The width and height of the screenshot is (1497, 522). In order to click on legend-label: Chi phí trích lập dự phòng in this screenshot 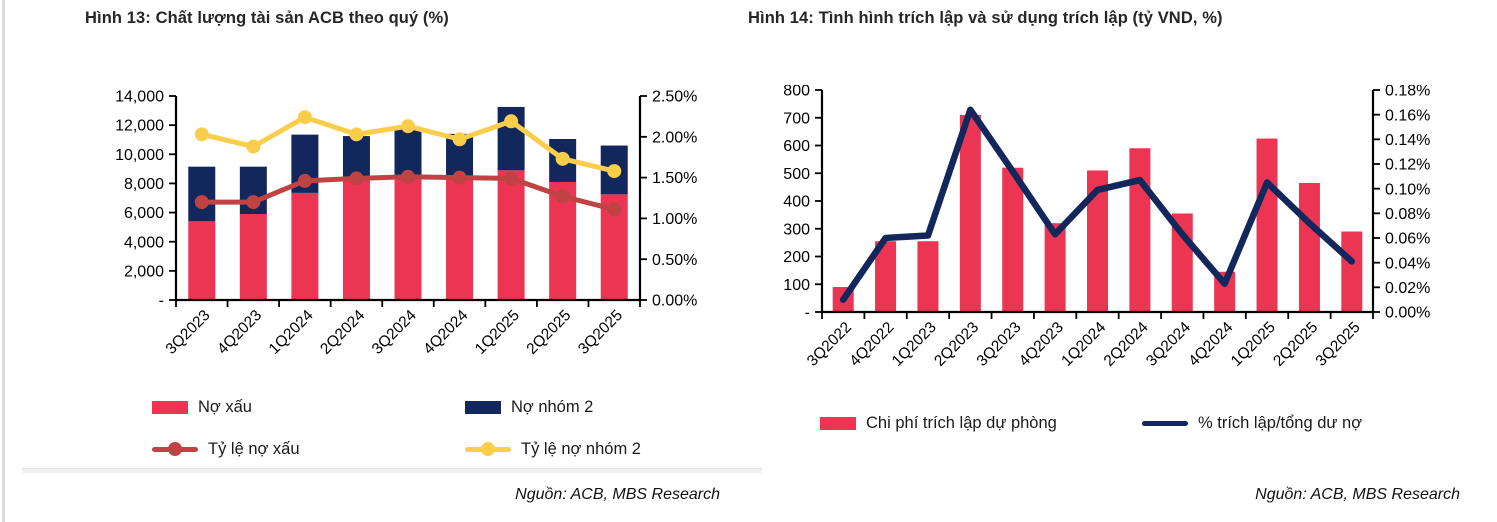, I will do `click(961, 422)`.